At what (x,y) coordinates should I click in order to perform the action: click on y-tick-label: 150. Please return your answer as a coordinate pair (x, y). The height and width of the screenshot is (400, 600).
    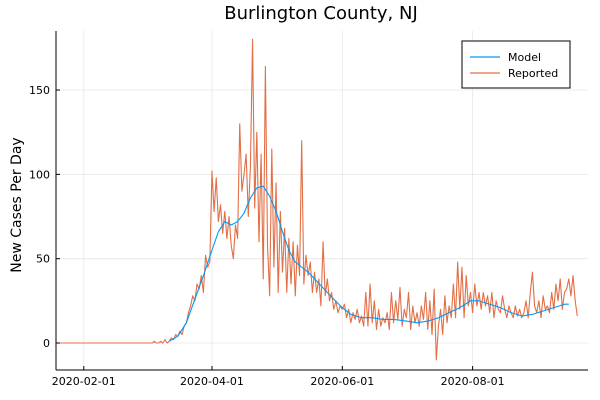
    Looking at the image, I should click on (39, 90).